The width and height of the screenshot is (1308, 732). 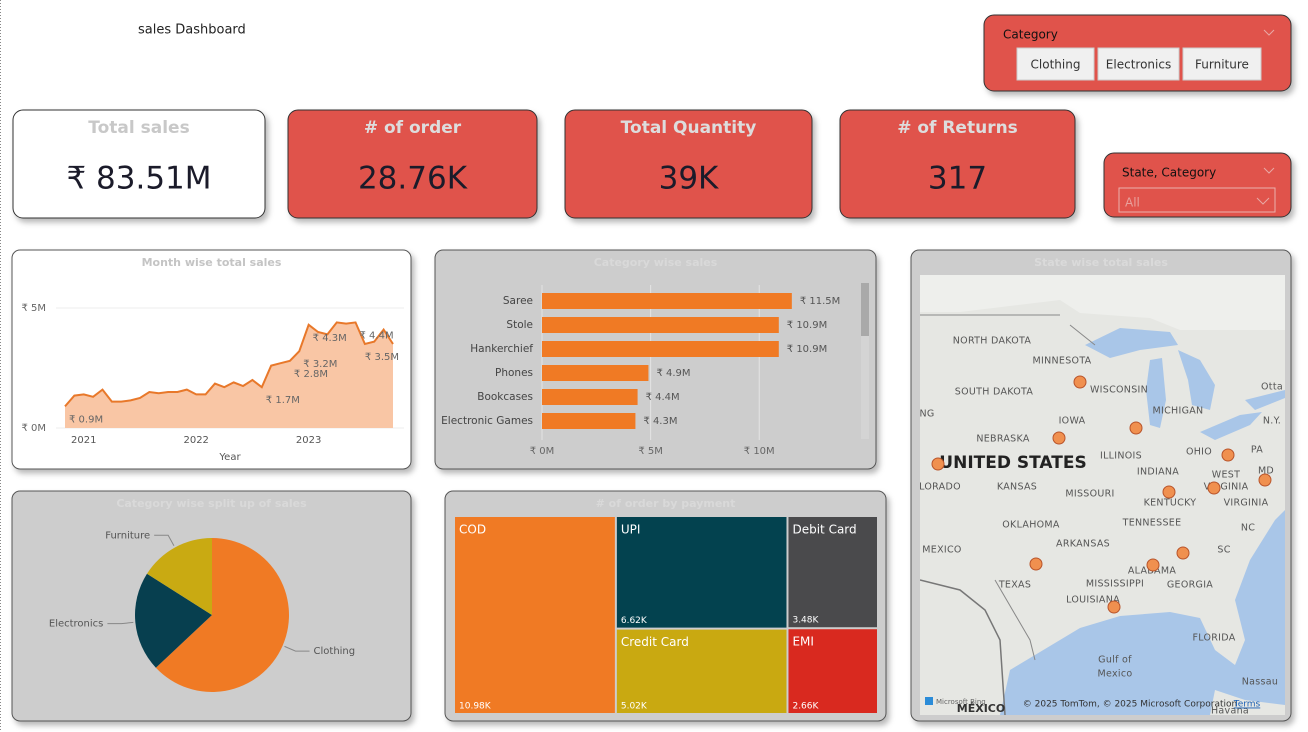 What do you see at coordinates (865, 361) in the screenshot?
I see `scrollbar` at bounding box center [865, 361].